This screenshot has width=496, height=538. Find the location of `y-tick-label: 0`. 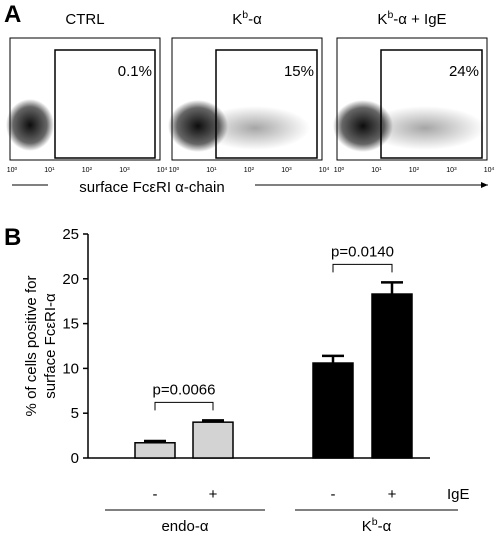

y-tick-label: 0 is located at coordinates (75, 458).